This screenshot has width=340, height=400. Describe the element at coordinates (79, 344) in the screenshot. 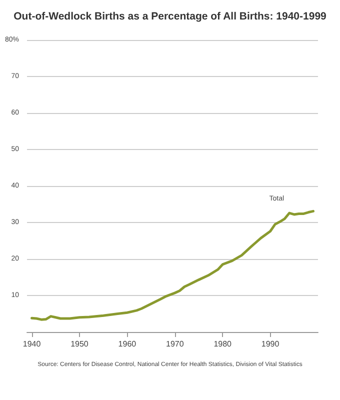

I see `x-tick-label: 1950` at that location.